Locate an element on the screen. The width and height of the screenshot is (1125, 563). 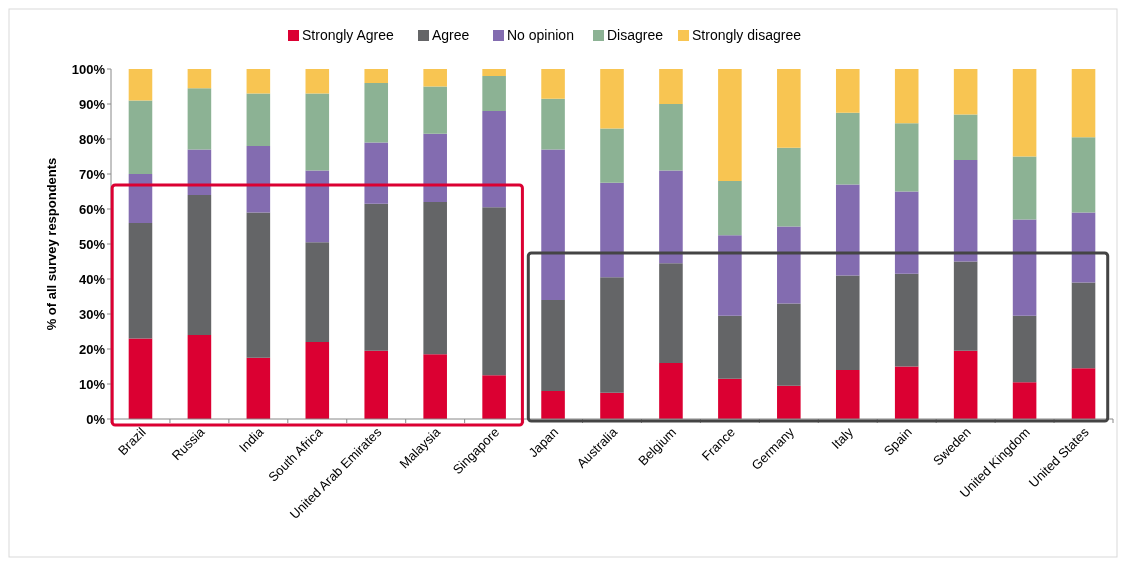
legend-label: Strongly disagree is located at coordinates (747, 35).